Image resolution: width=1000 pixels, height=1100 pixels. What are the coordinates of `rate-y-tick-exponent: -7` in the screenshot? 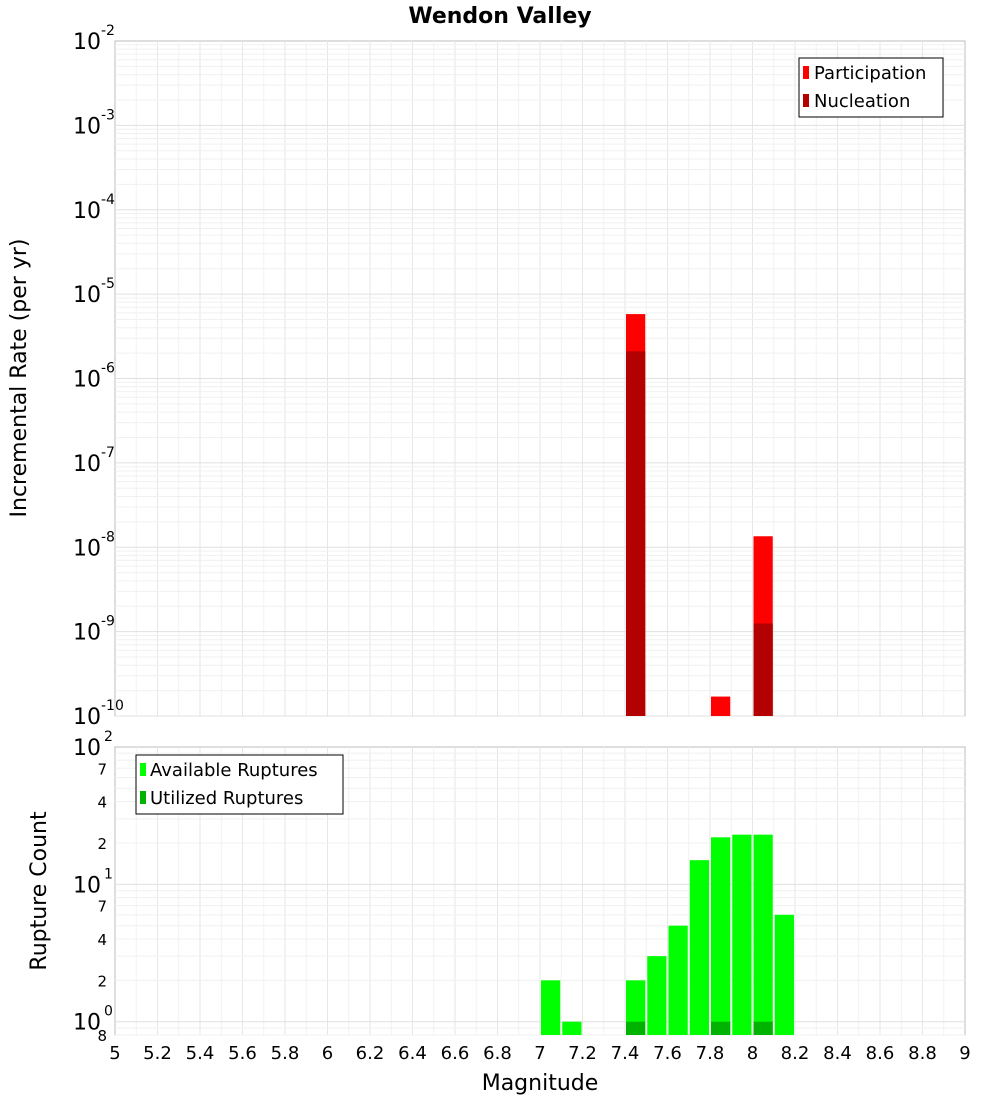 It's located at (108, 453).